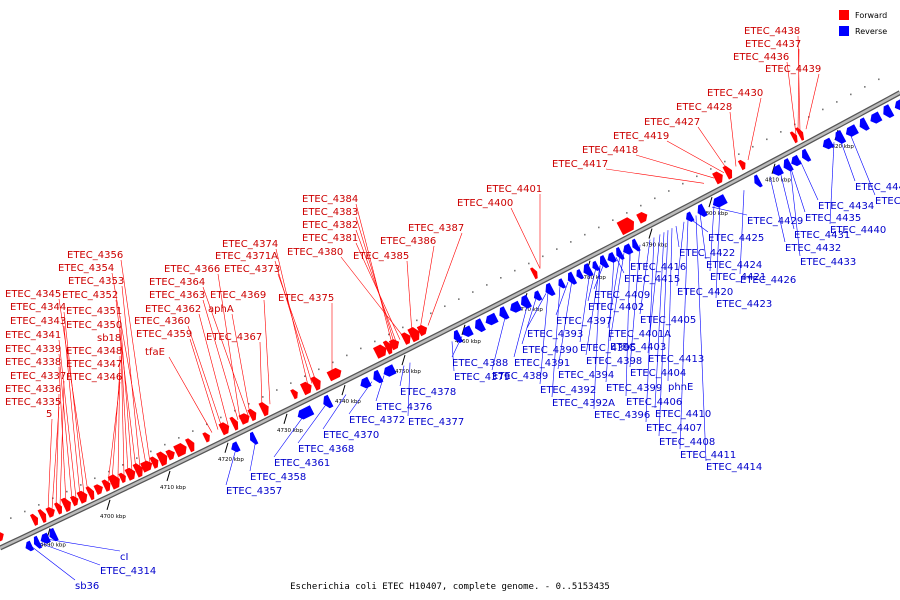 This screenshot has width=900, height=600. Describe the element at coordinates (408, 241) in the screenshot. I see `forward-gene-label: ETEC_4386` at that location.